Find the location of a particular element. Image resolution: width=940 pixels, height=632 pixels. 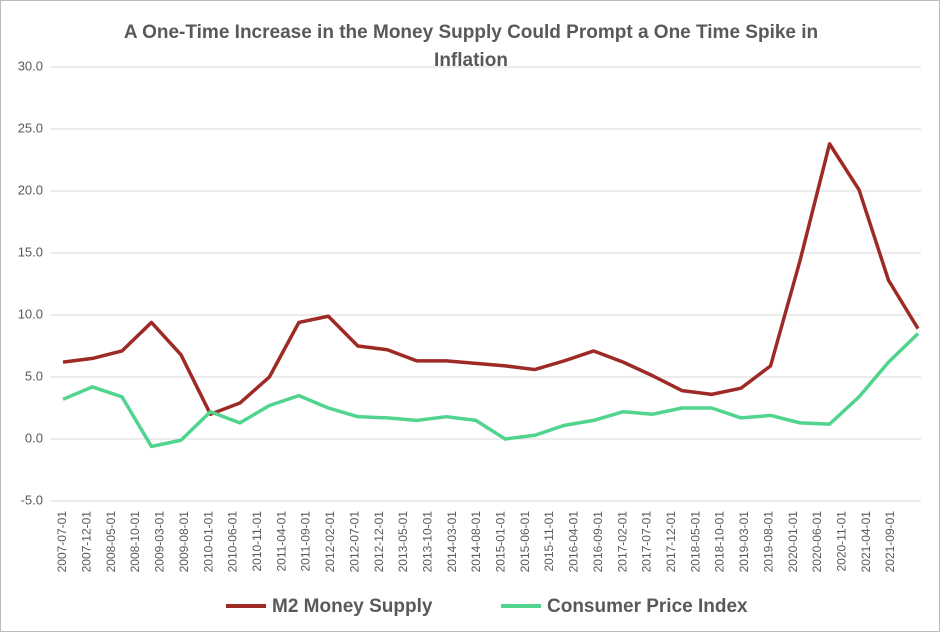

y-tick-label: 20.0 is located at coordinates (30, 189).